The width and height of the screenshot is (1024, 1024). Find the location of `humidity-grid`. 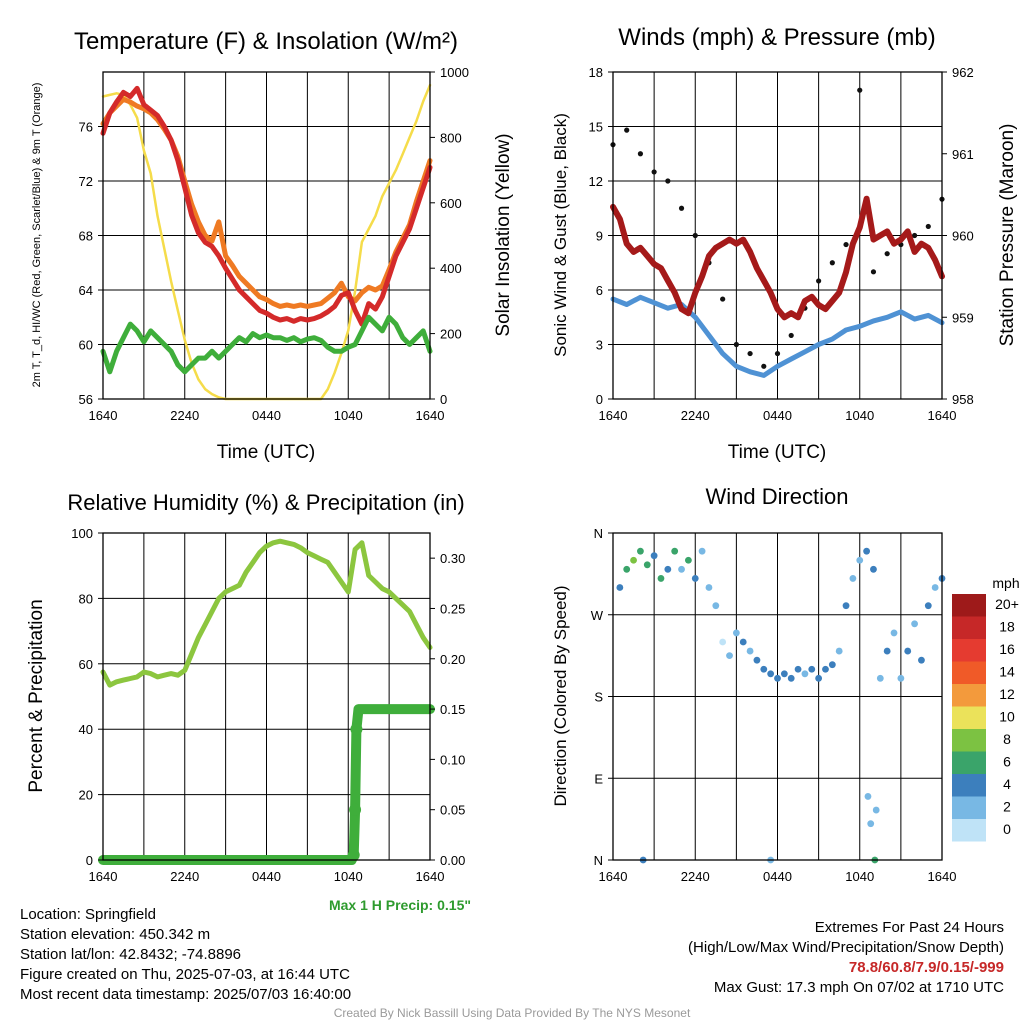

humidity-grid is located at coordinates (266, 696).